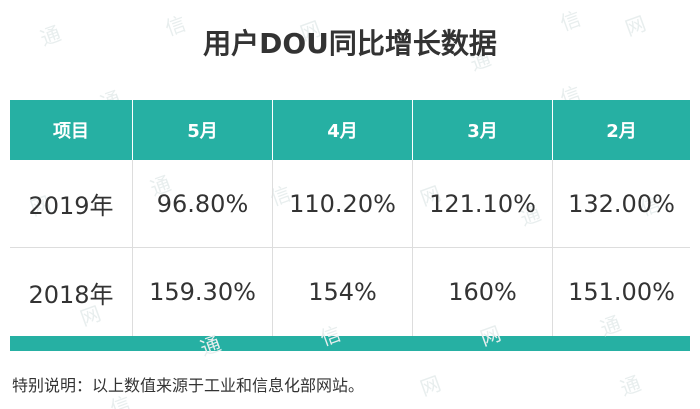  What do you see at coordinates (202, 292) in the screenshot?
I see `table-cell: 159.30%` at bounding box center [202, 292].